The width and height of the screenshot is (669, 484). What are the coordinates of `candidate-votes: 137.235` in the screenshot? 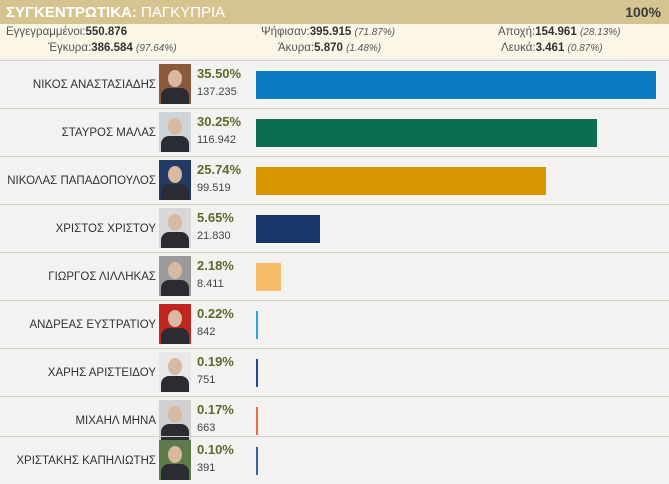 It's located at (217, 92).